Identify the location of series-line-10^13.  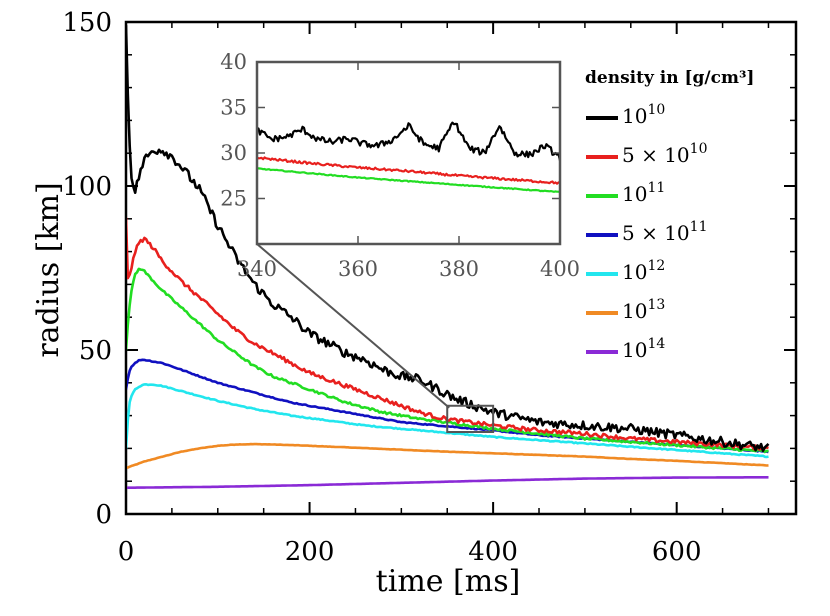
(448, 456).